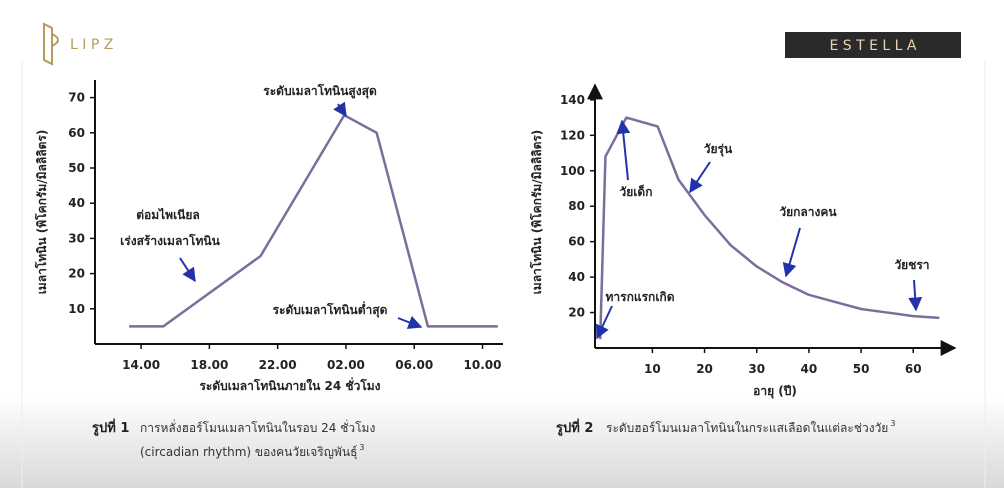  What do you see at coordinates (248, 452) in the screenshot?
I see `caption-line: (circadian rhythm) ของคนวัยเจริญพันธุ์` at bounding box center [248, 452].